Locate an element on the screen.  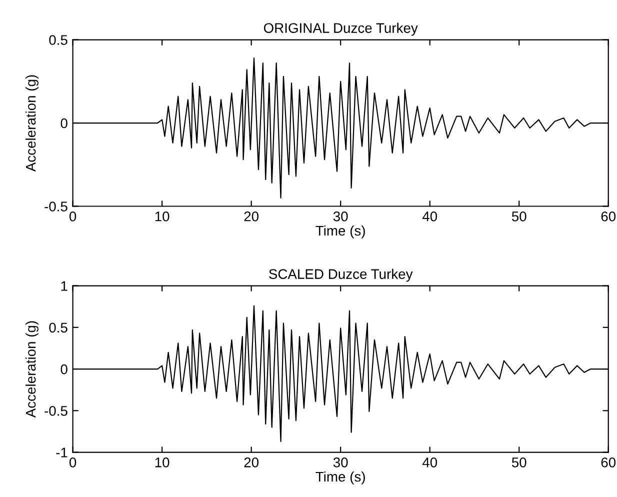
y-tick-label: 1 is located at coordinates (64, 286).